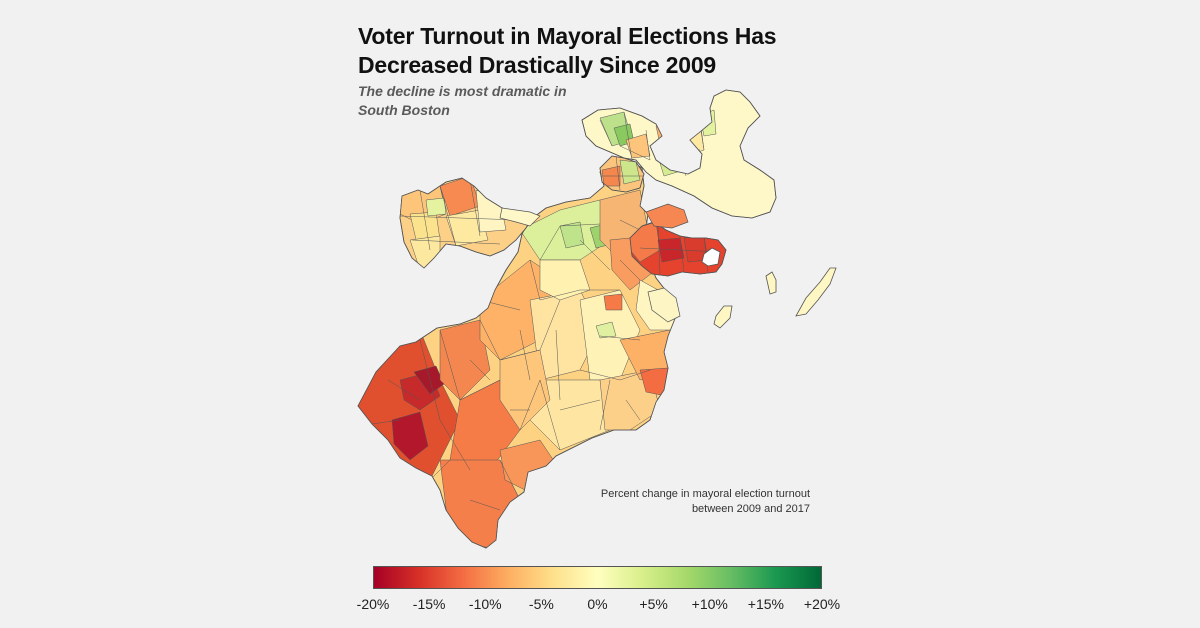 Image resolution: width=1200 pixels, height=628 pixels. I want to click on color-scale-bar, so click(597, 577).